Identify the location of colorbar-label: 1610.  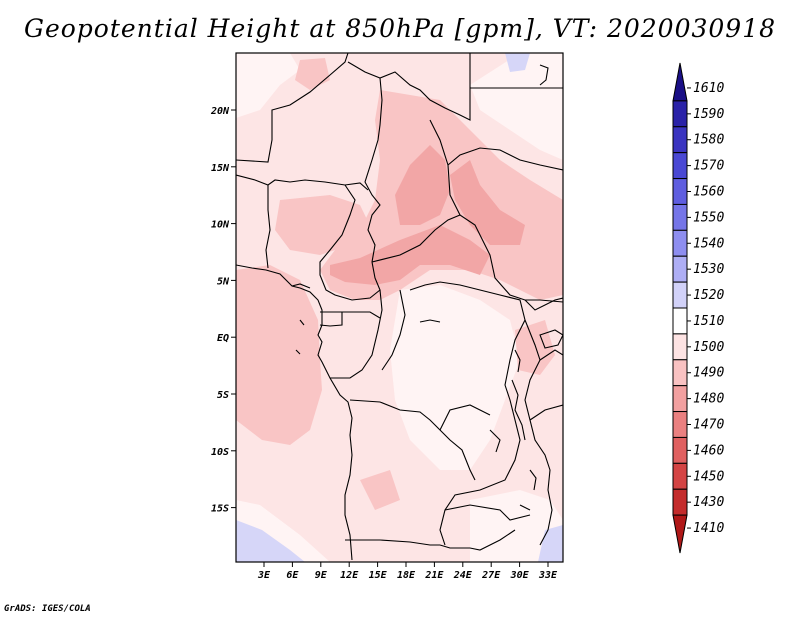
(708, 88).